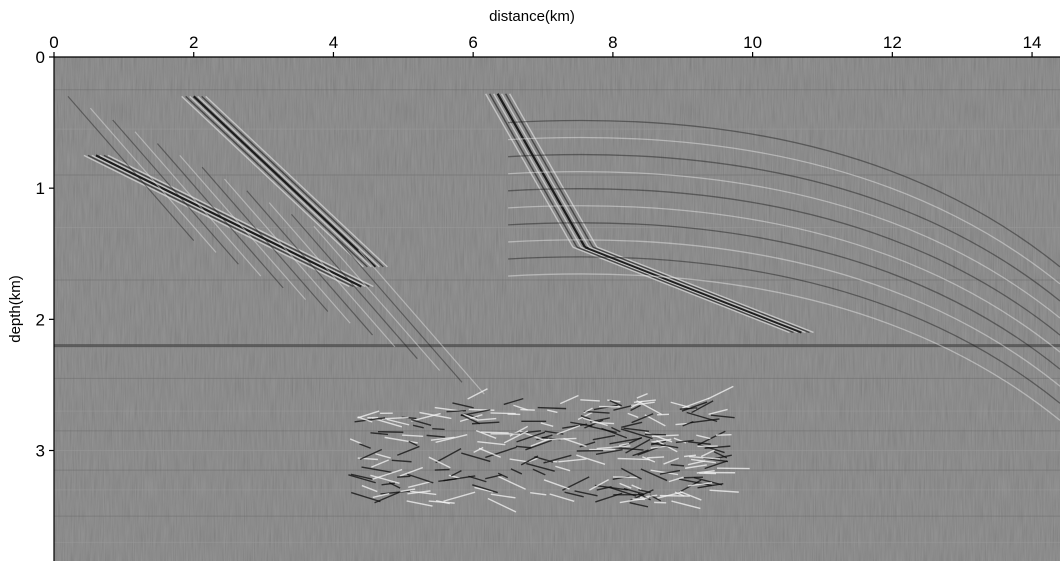 The height and width of the screenshot is (561, 1060). Describe the element at coordinates (752, 42) in the screenshot. I see `x-tick-label: 10` at that location.